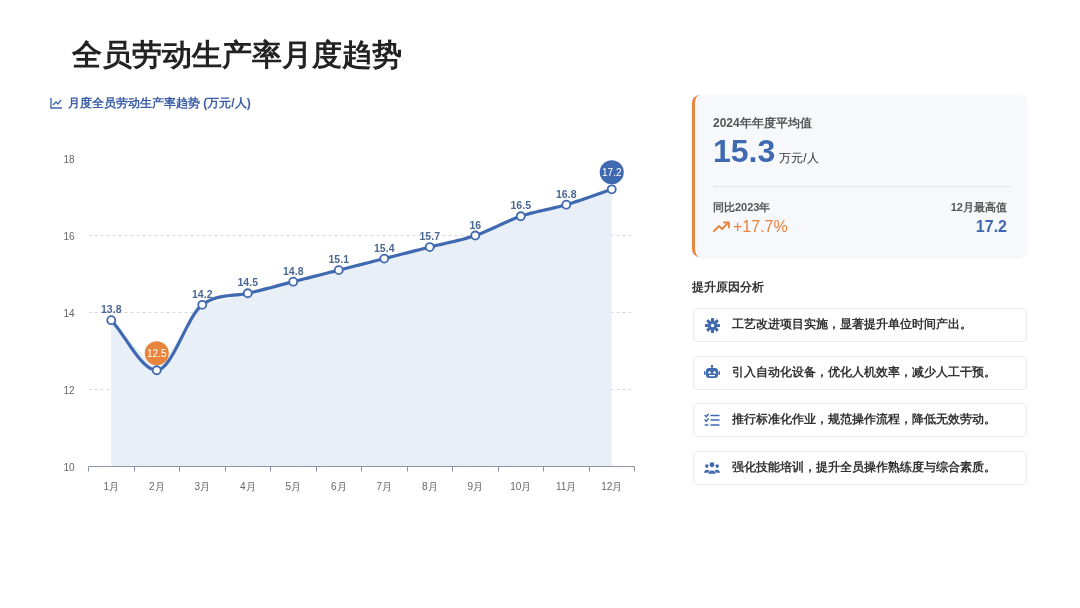  What do you see at coordinates (430, 236) in the screenshot?
I see `data-label: 15.7` at bounding box center [430, 236].